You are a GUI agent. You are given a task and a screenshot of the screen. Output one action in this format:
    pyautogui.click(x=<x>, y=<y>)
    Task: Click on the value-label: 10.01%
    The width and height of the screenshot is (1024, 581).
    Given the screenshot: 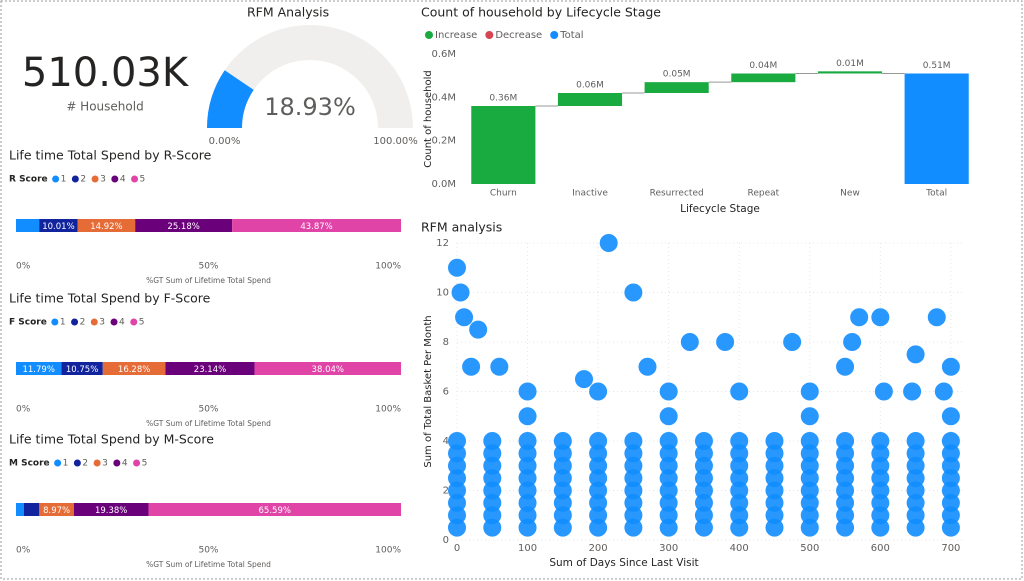 What is the action you would take?
    pyautogui.click(x=58, y=227)
    